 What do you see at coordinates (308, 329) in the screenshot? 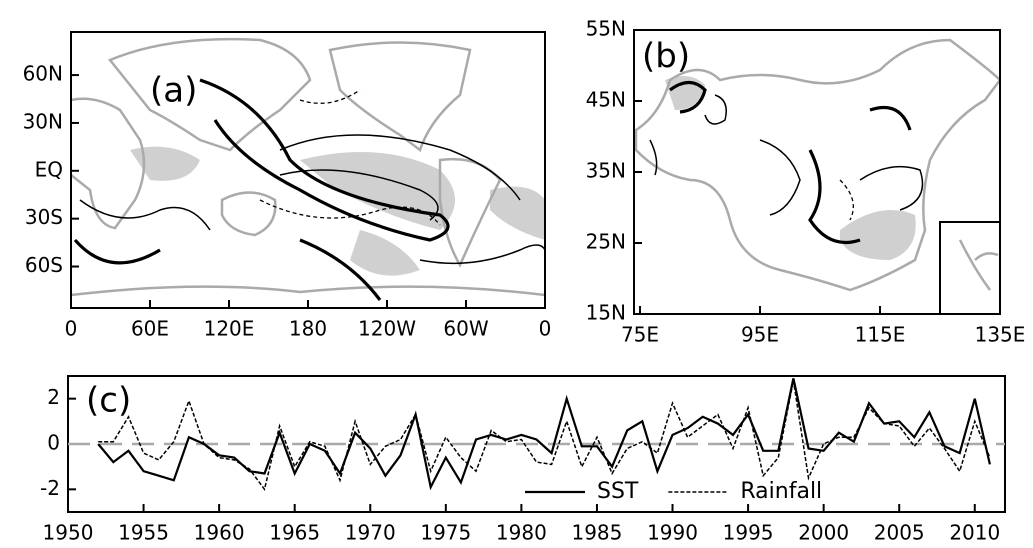
I see `x-tick-label: 180` at bounding box center [308, 329].